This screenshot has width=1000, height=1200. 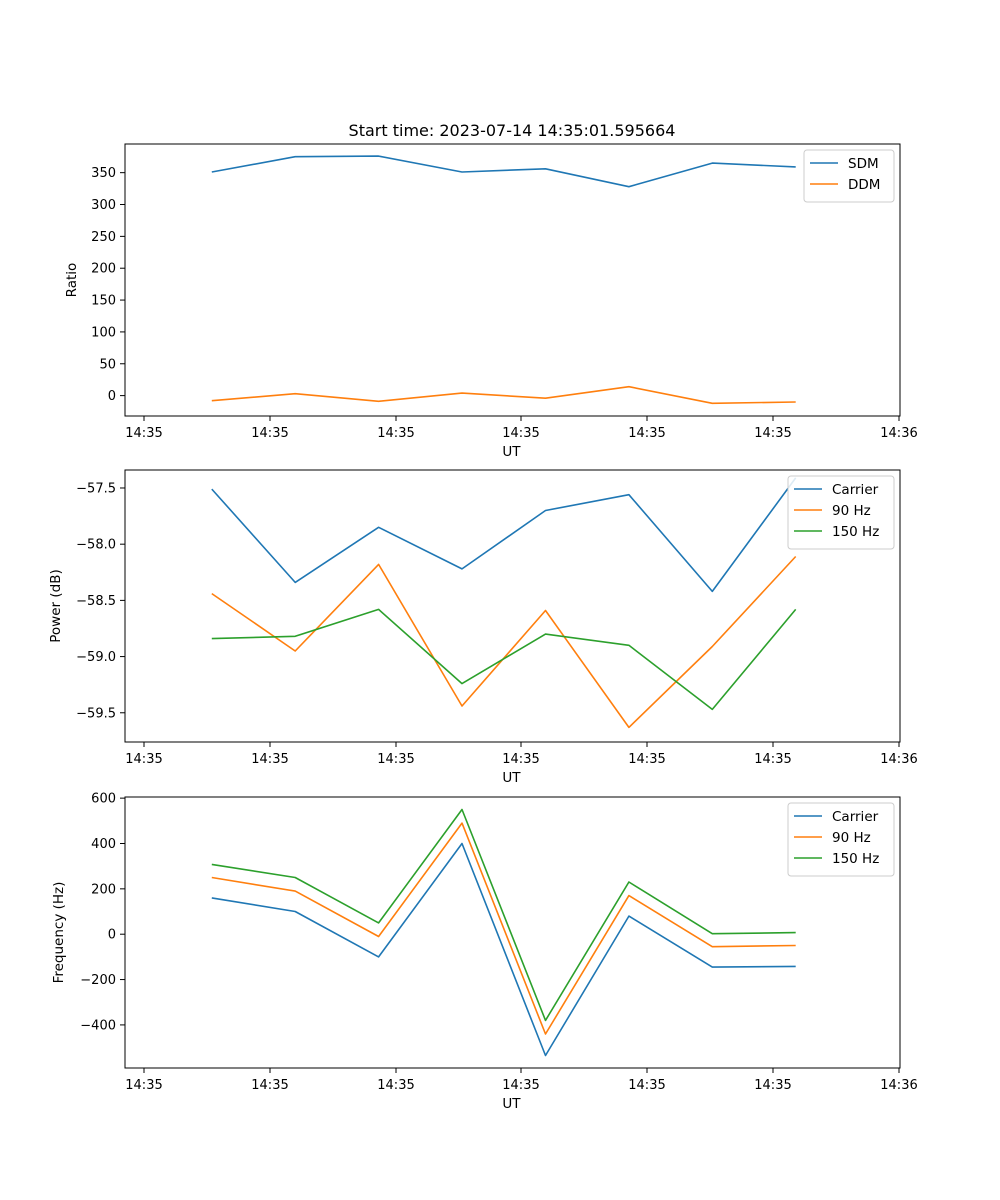 I want to click on y-axis-label: Ratio, so click(x=72, y=280).